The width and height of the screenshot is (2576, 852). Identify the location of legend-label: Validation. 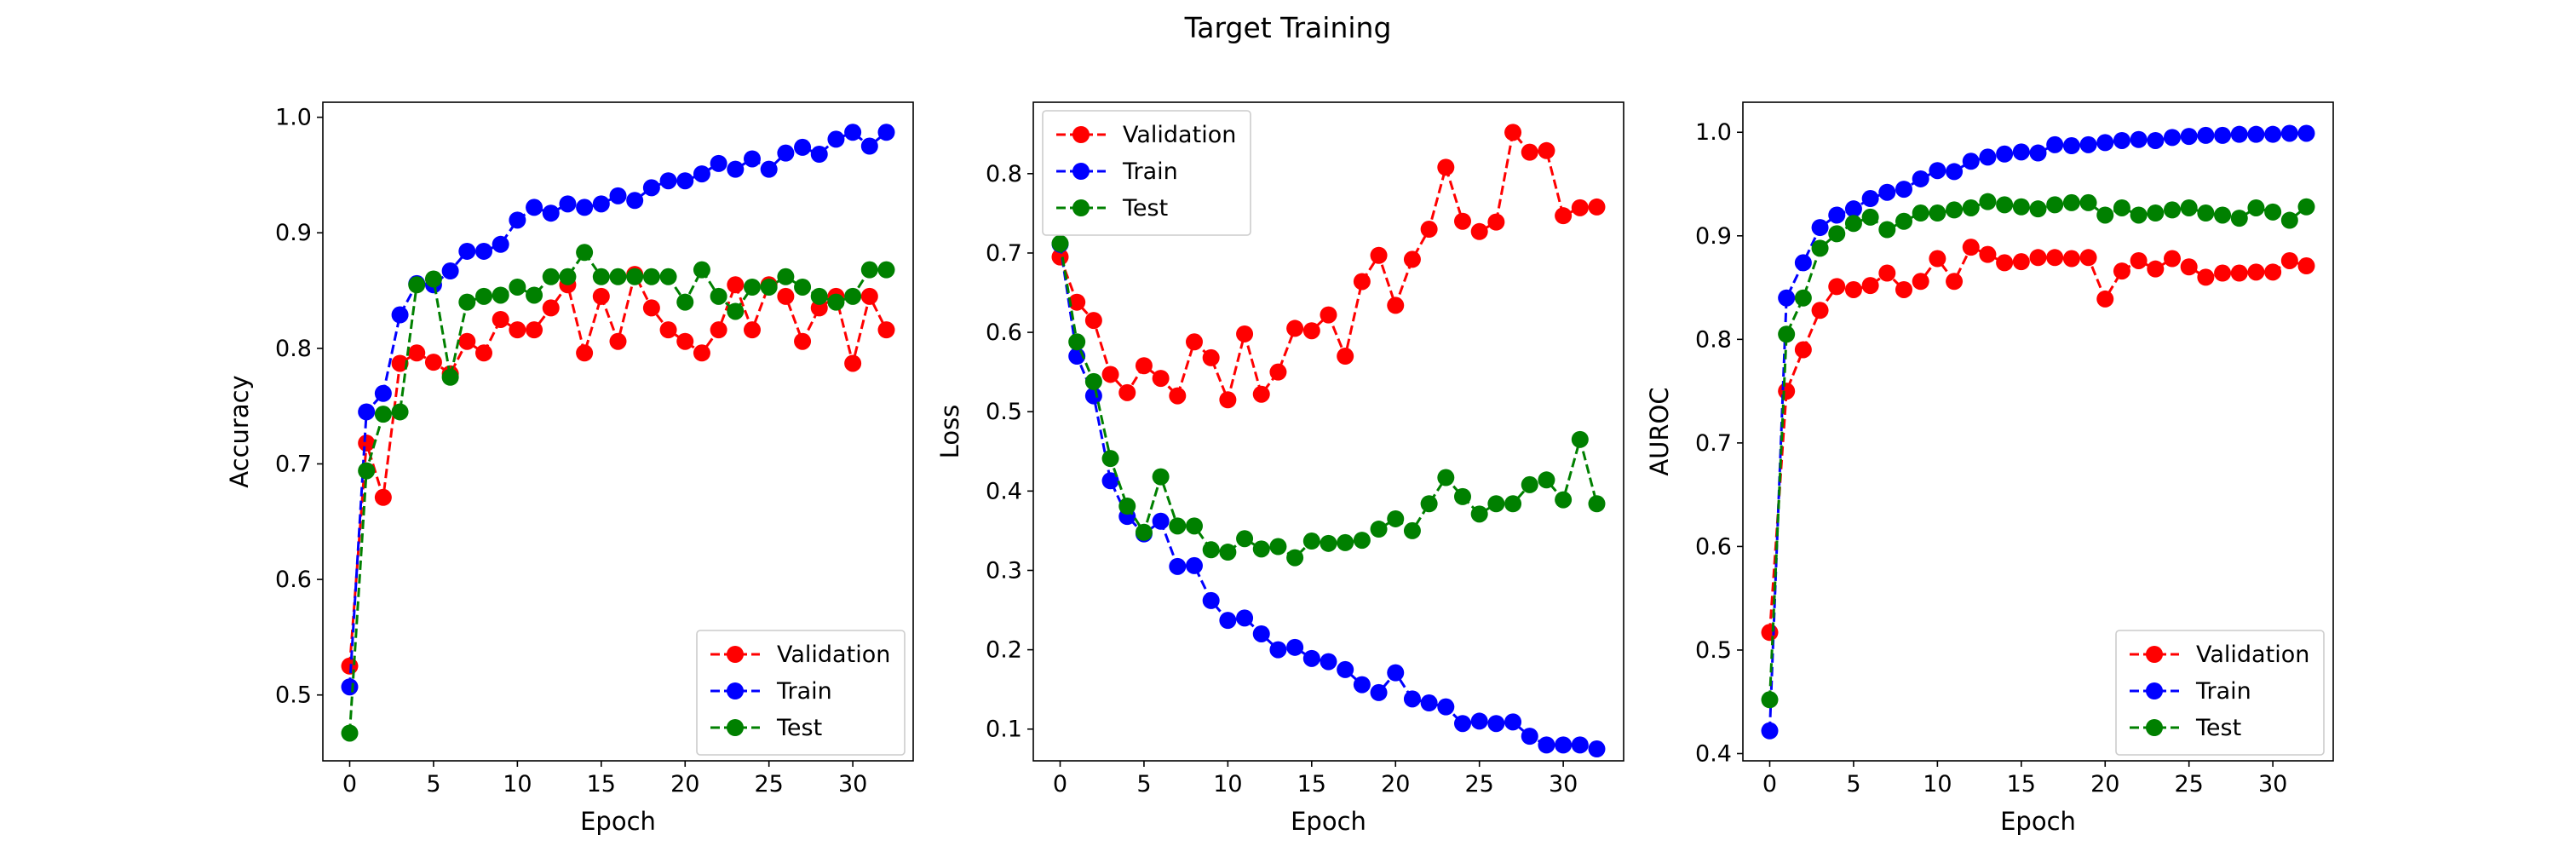
(834, 655).